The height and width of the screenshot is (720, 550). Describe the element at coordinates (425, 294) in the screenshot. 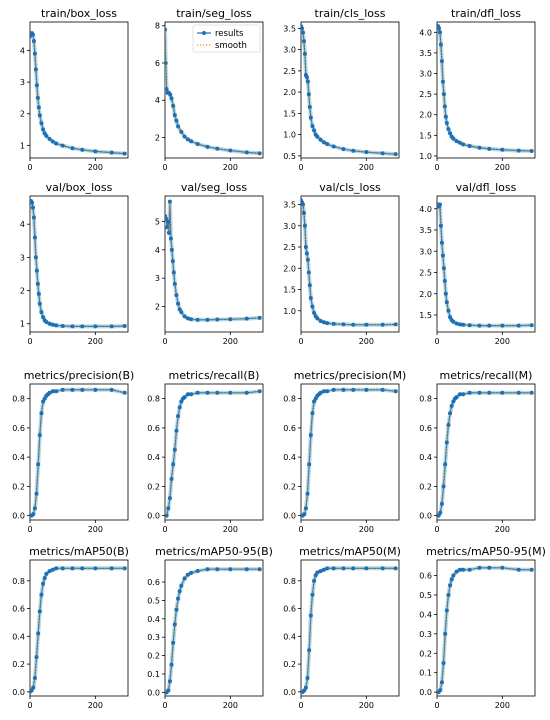

I see `y-tick-label: 2.0` at that location.